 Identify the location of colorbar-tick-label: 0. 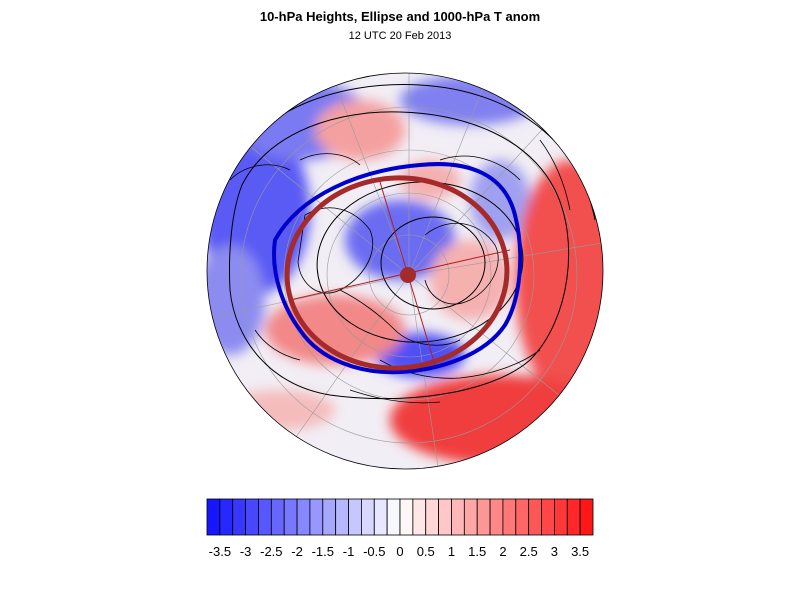
(399, 551).